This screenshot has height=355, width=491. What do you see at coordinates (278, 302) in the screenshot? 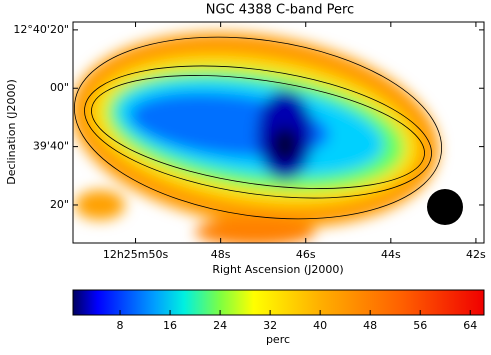
I see `colorbar` at bounding box center [278, 302].